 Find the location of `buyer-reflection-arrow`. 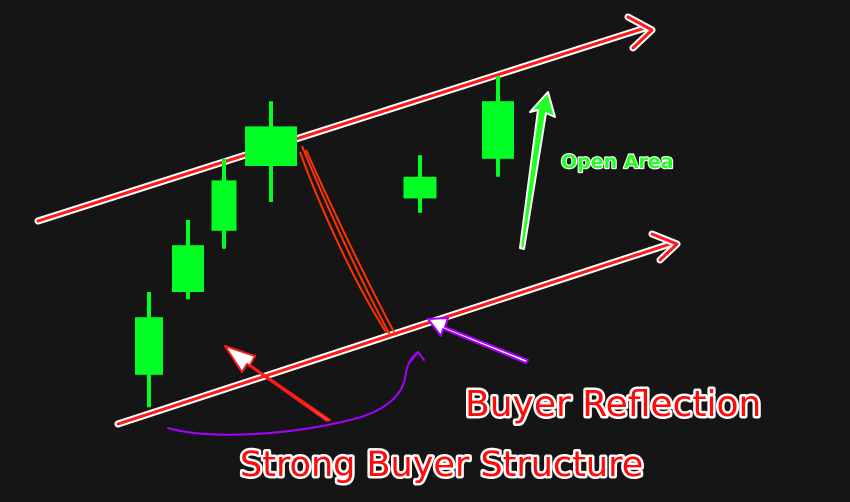

buyer-reflection-arrow is located at coordinates (478, 340).